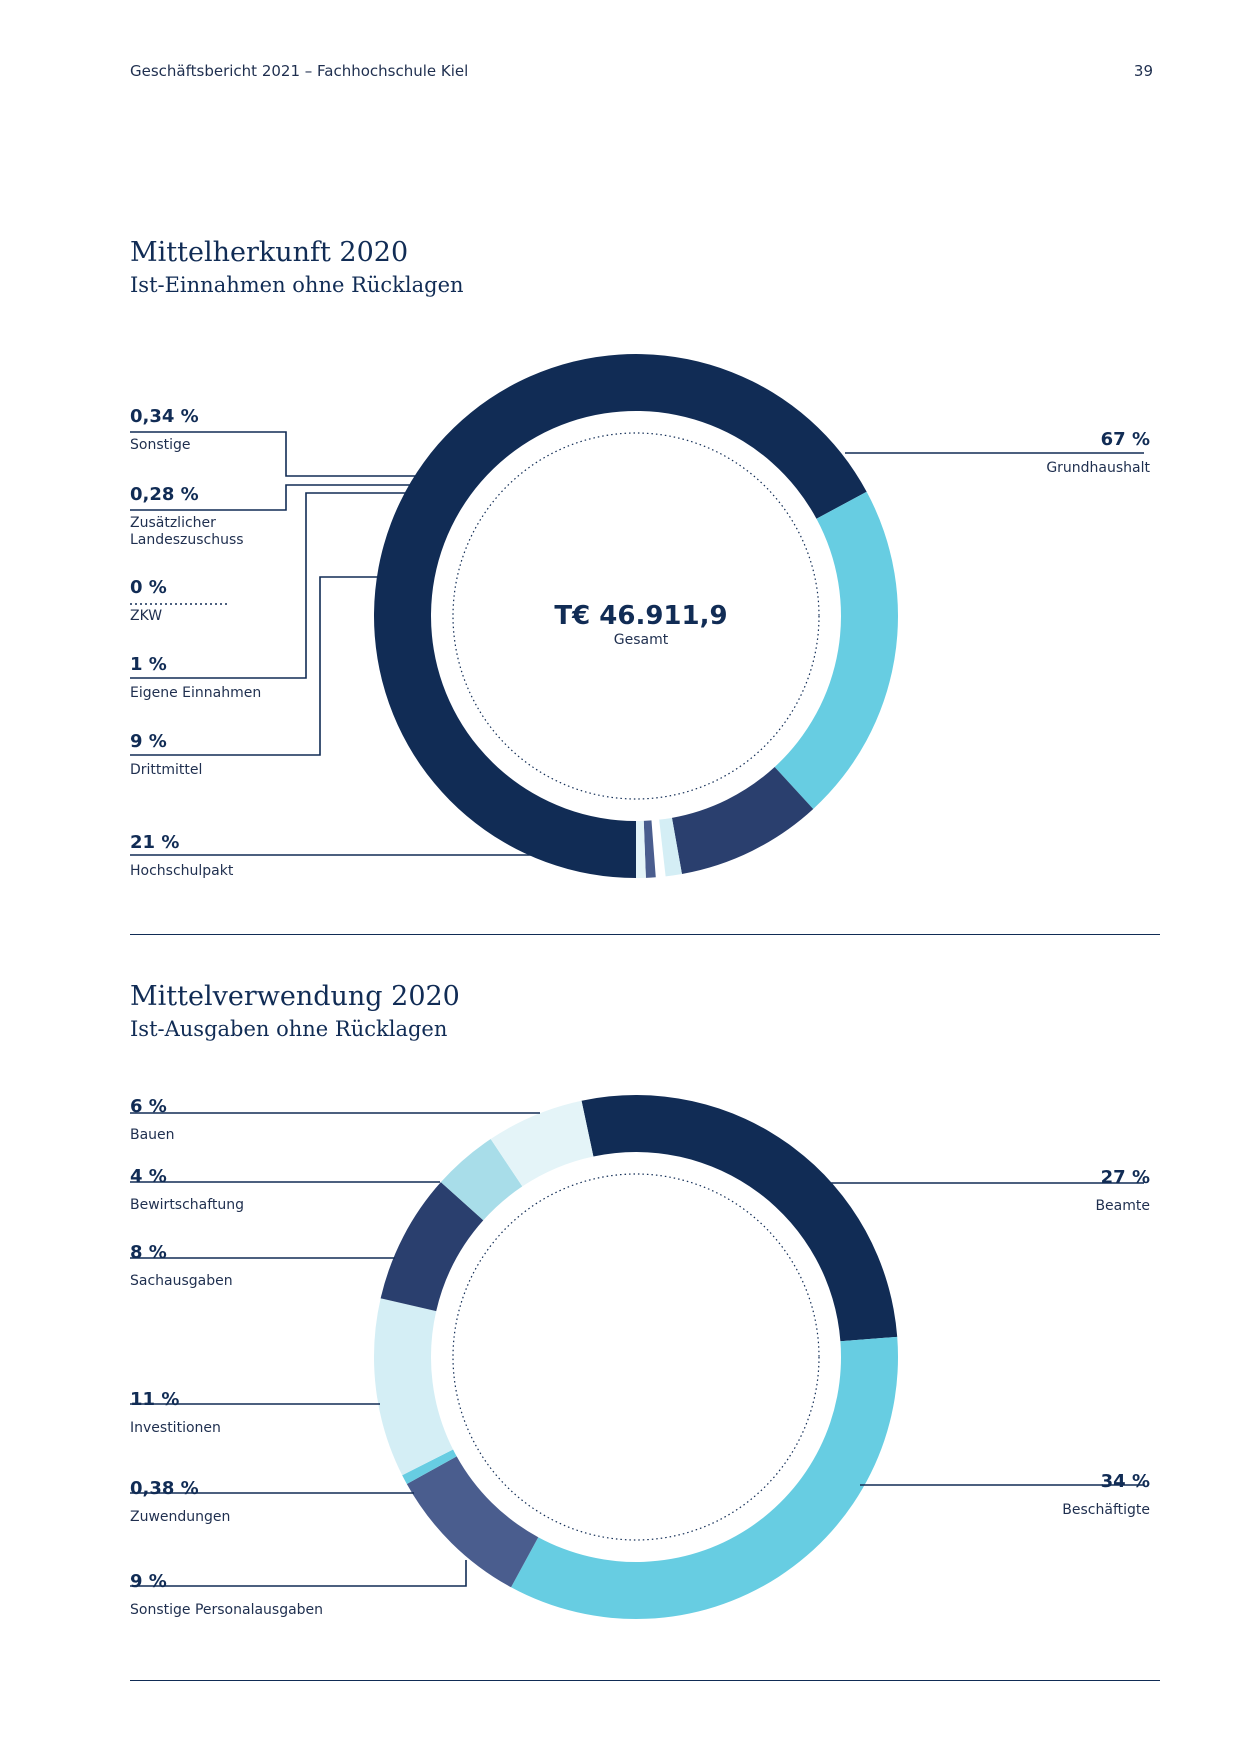  Describe the element at coordinates (270, 497) in the screenshot. I see `leader-zusaetzlicher-landeszuschuss` at that location.